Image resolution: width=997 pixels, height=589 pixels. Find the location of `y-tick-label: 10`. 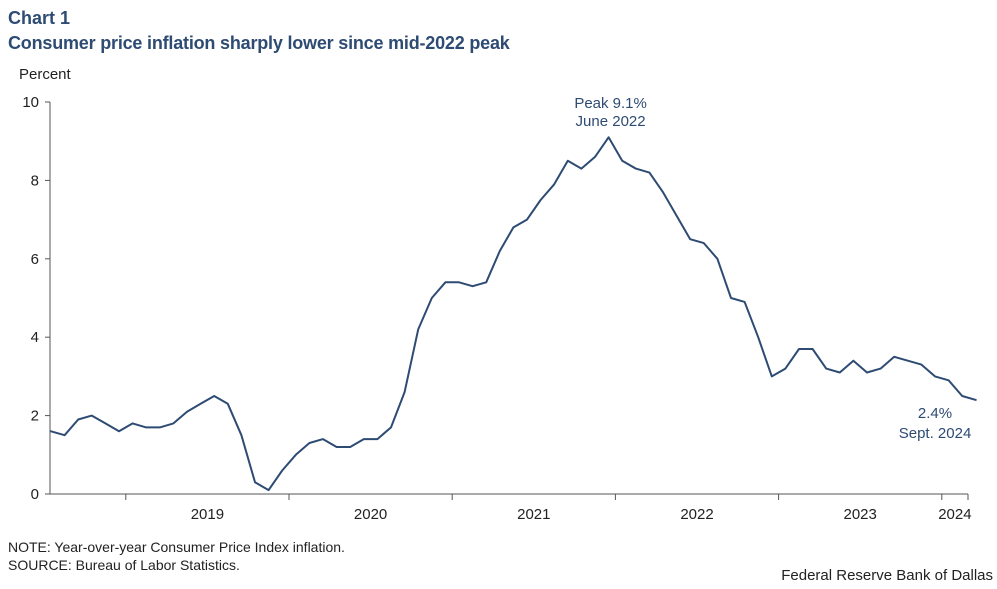

y-tick-label: 10 is located at coordinates (30, 102).